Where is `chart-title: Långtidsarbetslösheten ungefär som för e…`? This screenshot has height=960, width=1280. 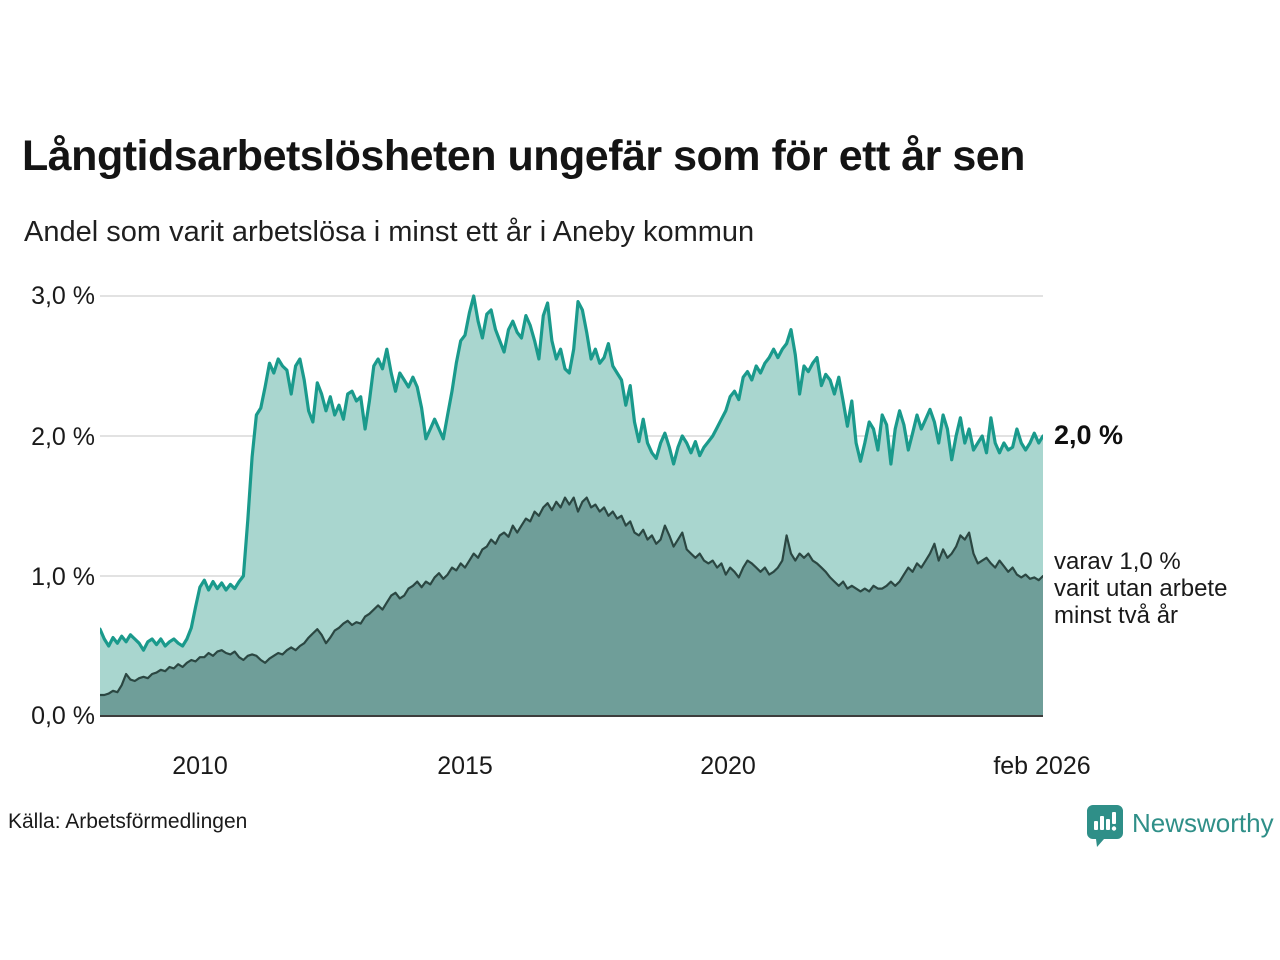
chart-title: Långtidsarbetslösheten ungefär som för e… is located at coordinates (523, 156).